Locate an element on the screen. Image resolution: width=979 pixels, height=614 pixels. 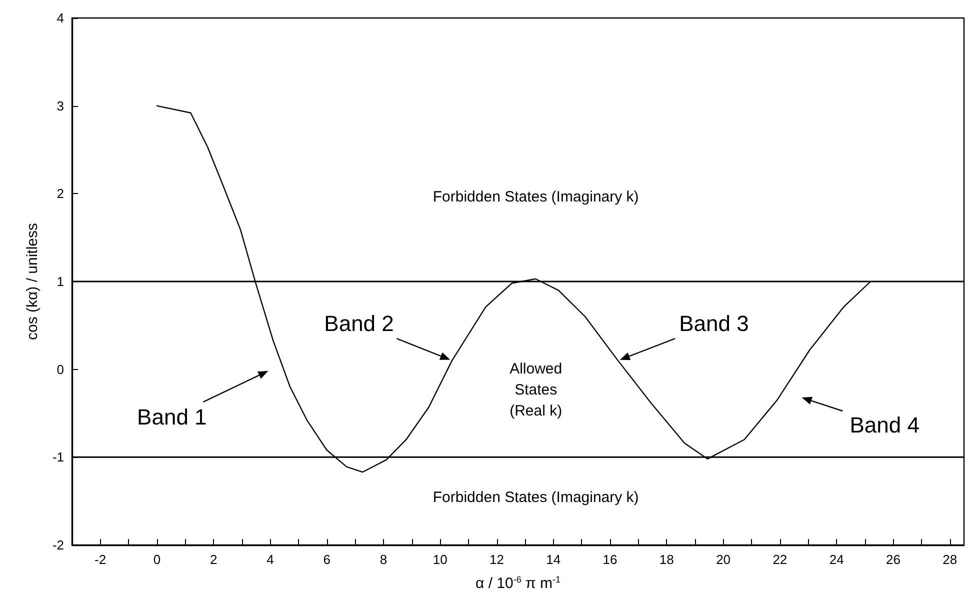
y-tick-label: 1 is located at coordinates (60, 281).